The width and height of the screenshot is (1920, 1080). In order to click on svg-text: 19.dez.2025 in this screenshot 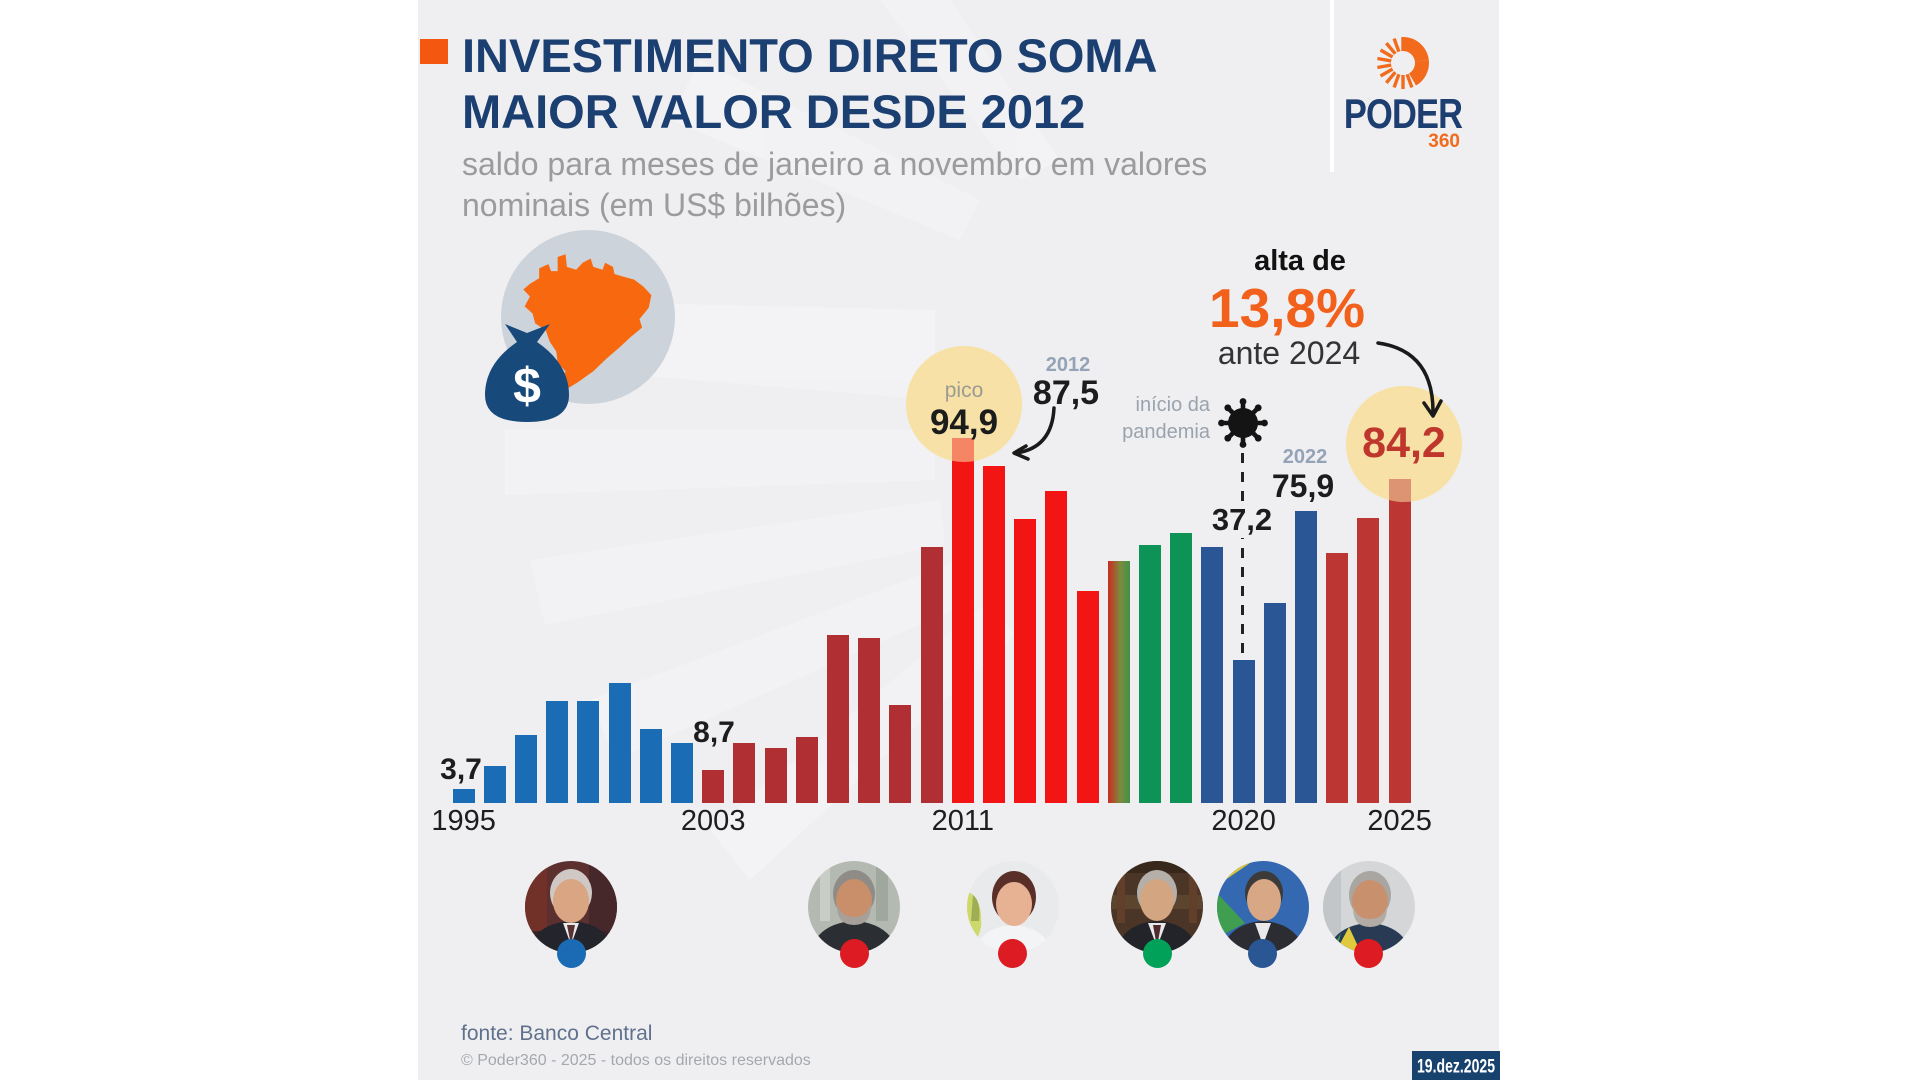, I will do `click(1456, 1067)`.